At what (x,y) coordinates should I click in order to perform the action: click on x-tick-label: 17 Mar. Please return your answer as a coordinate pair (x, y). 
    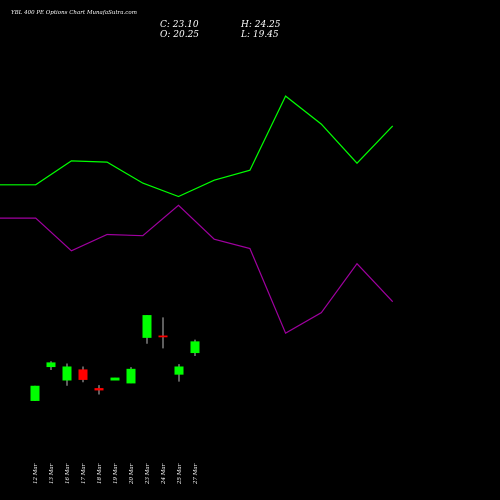
    Looking at the image, I should click on (84, 473).